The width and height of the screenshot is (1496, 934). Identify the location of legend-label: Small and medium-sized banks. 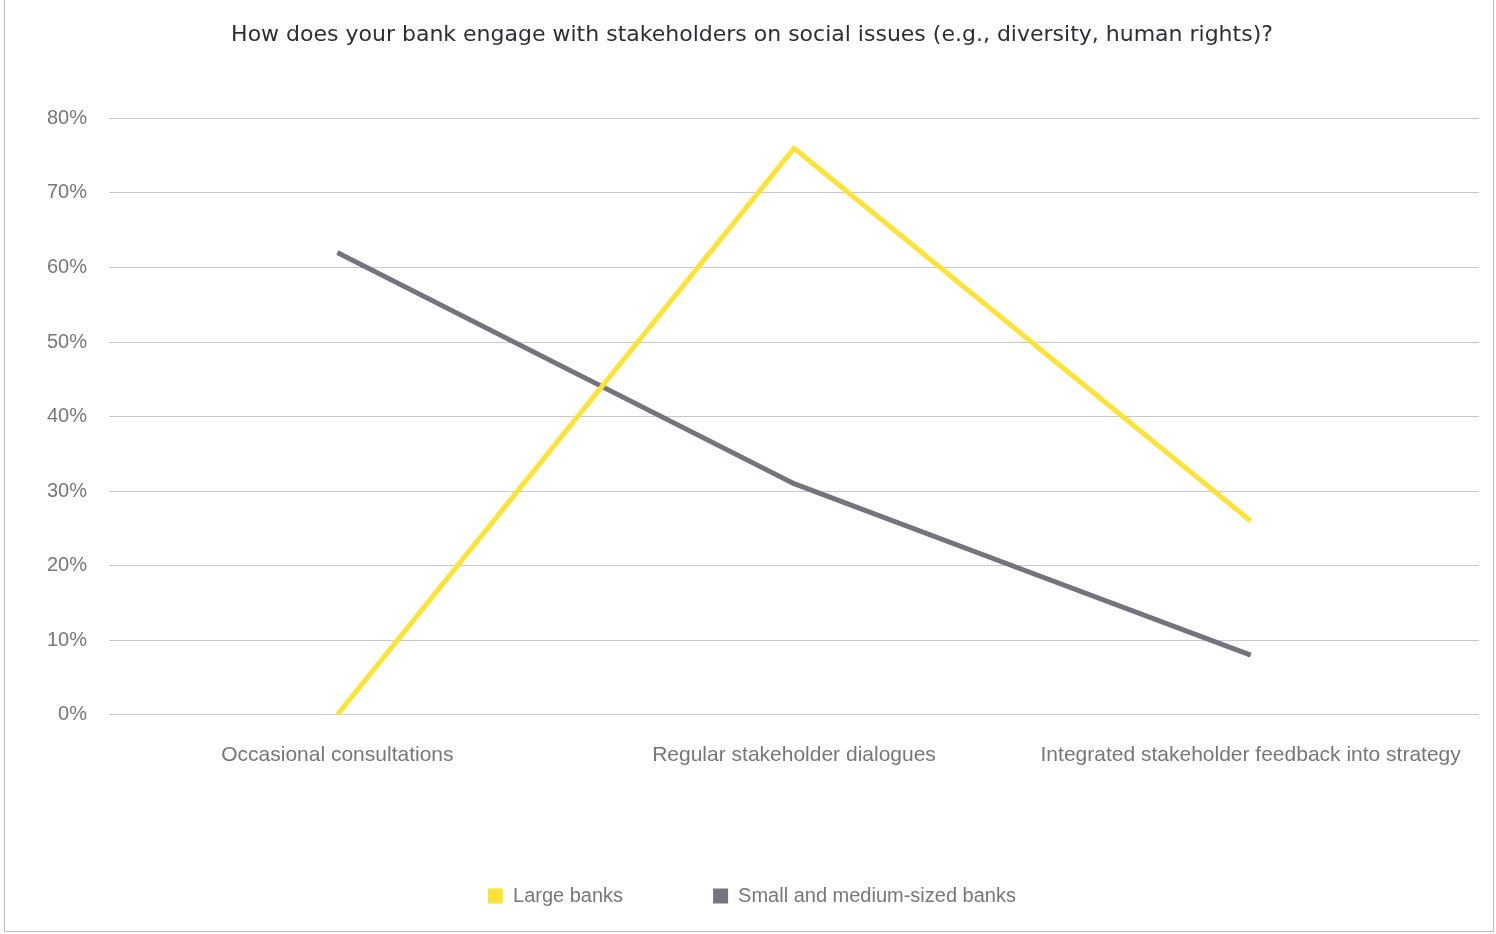
(877, 894).